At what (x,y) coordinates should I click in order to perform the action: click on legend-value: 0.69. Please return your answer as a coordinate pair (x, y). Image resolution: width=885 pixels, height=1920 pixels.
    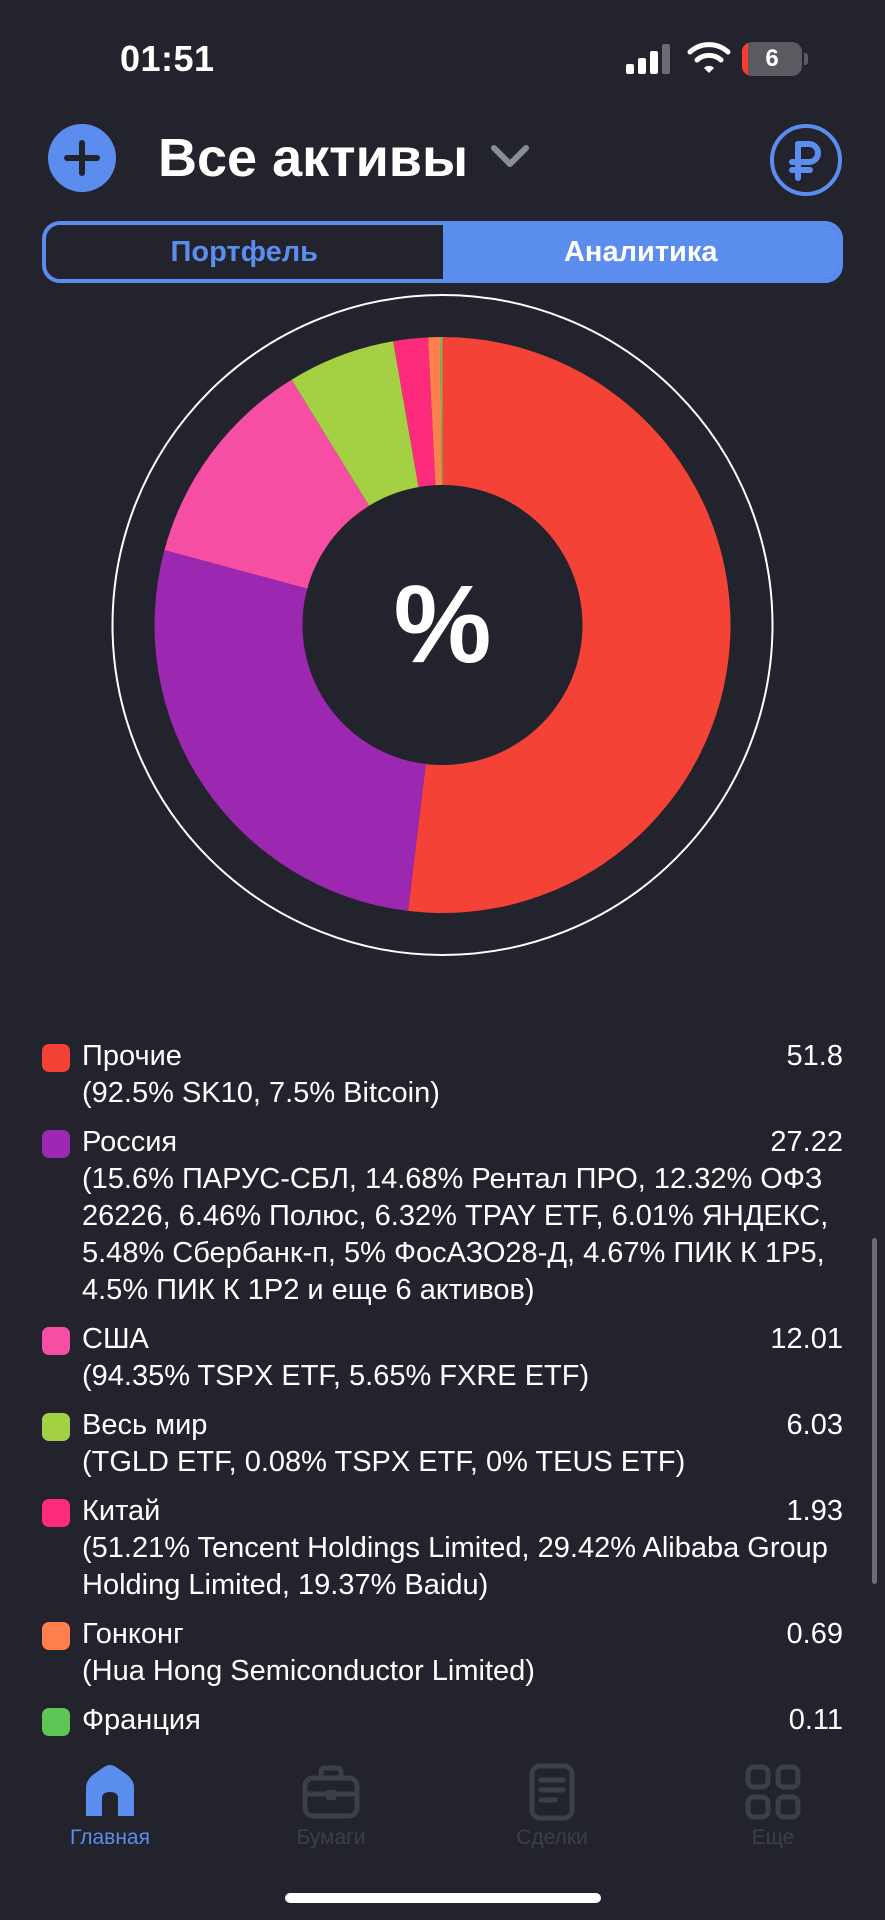
    Looking at the image, I should click on (814, 1634).